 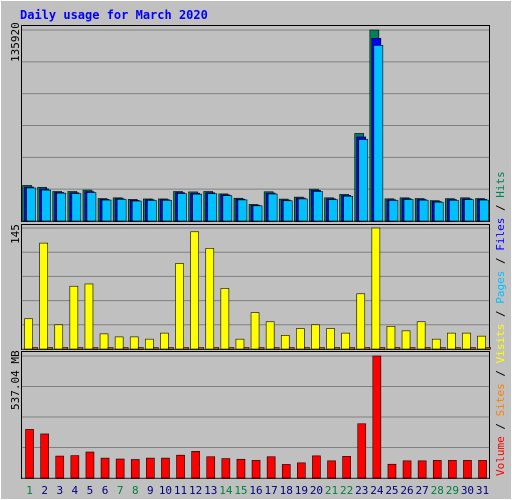 What do you see at coordinates (500, 399) in the screenshot?
I see `legend-item-sites: Sites` at bounding box center [500, 399].